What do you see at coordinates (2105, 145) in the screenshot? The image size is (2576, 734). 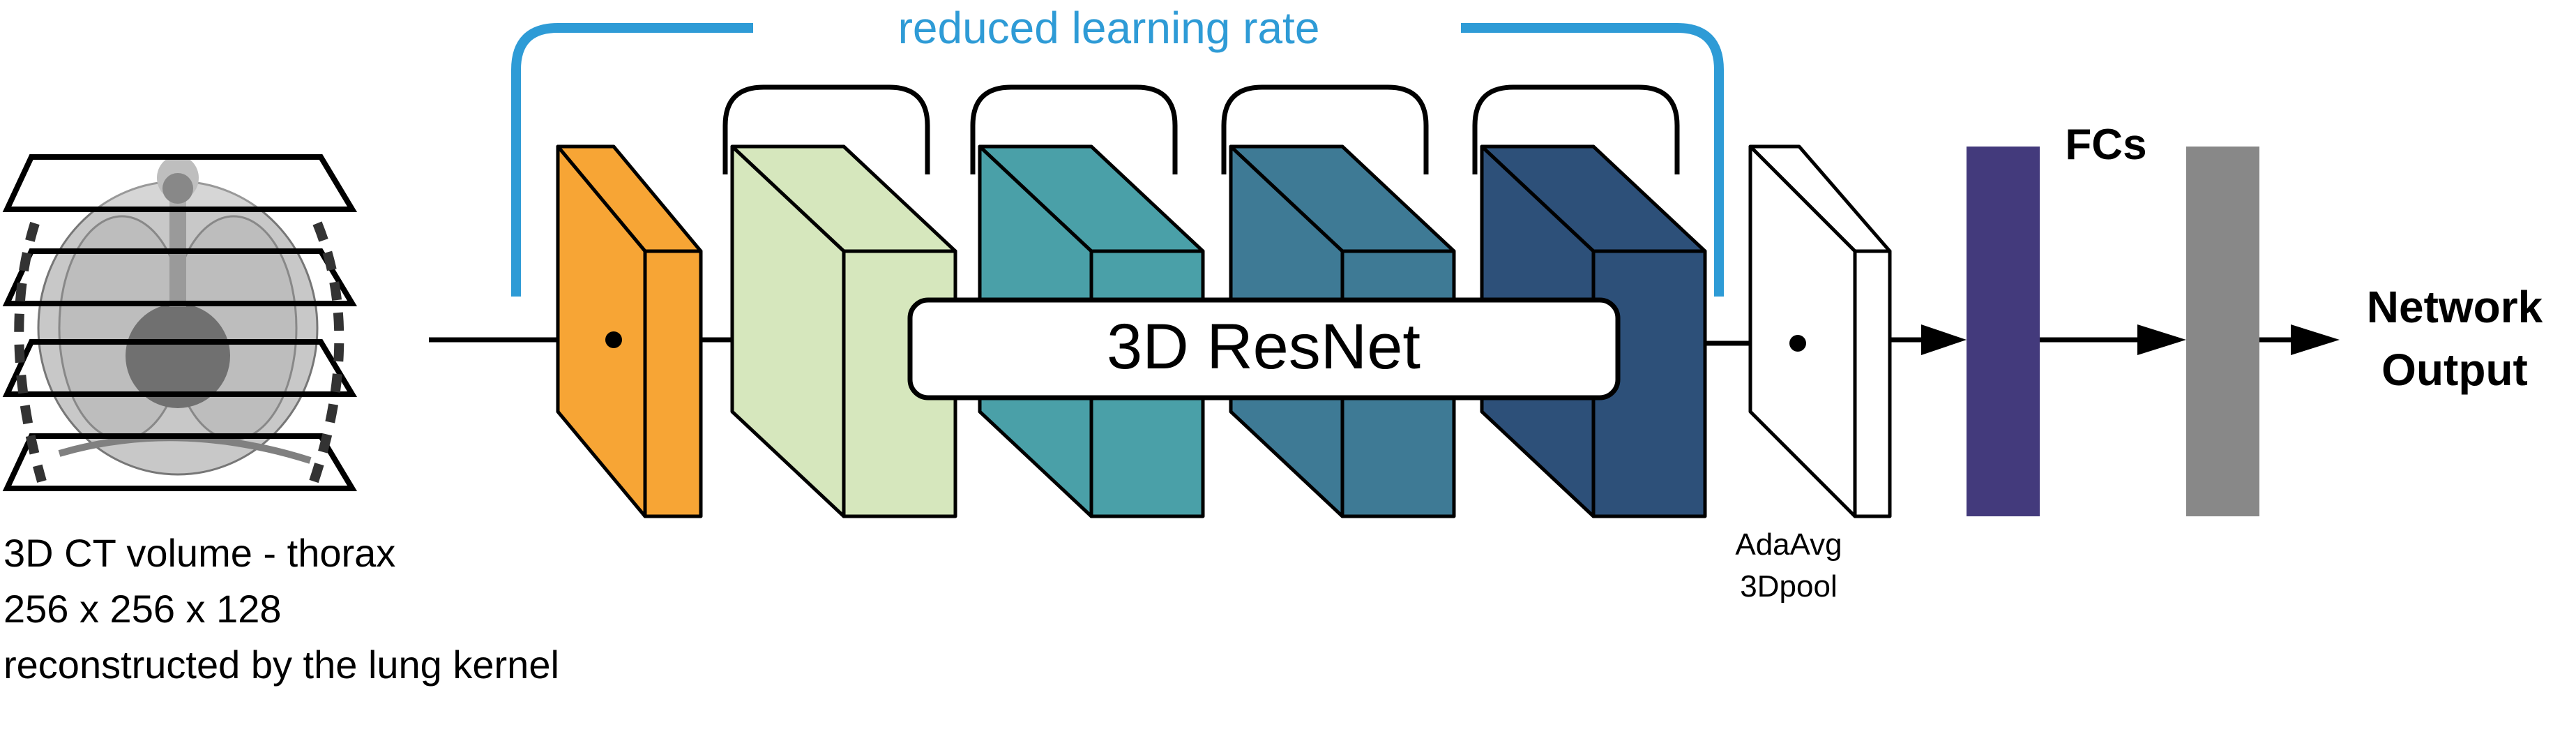 I see `fc-label: FCs` at bounding box center [2105, 145].